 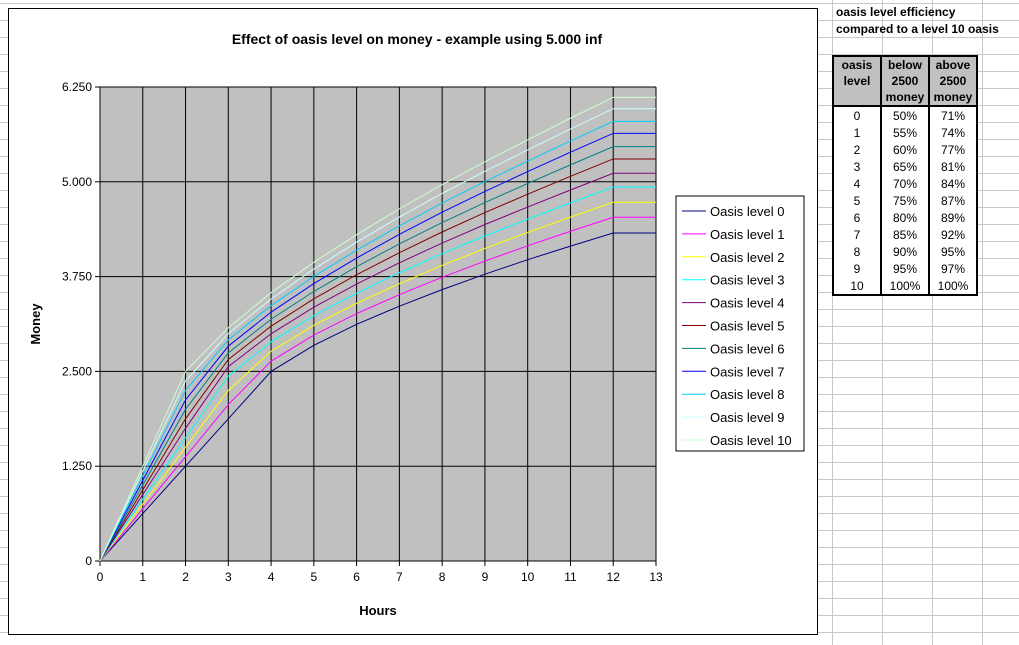 What do you see at coordinates (570, 577) in the screenshot?
I see `x-tick-label: 11` at bounding box center [570, 577].